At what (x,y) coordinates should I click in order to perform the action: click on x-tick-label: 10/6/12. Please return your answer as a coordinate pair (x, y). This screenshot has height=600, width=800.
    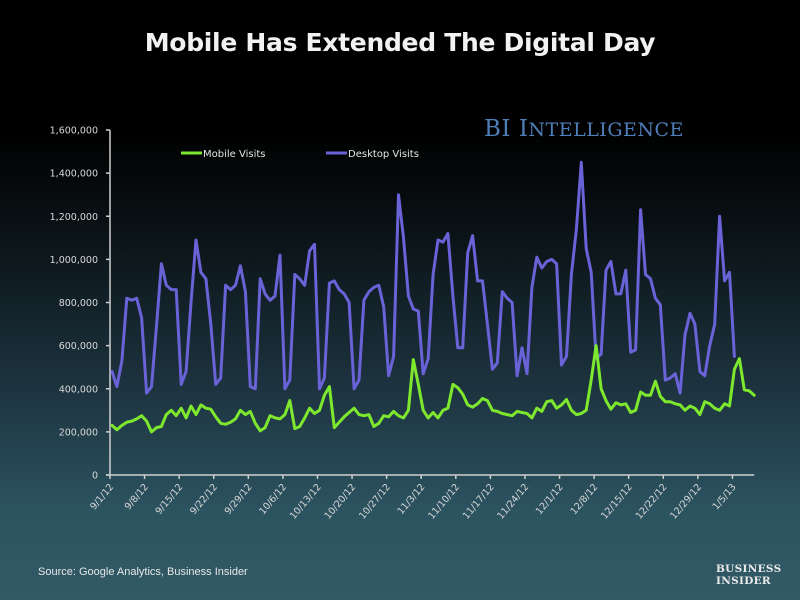
    Looking at the image, I should click on (273, 499).